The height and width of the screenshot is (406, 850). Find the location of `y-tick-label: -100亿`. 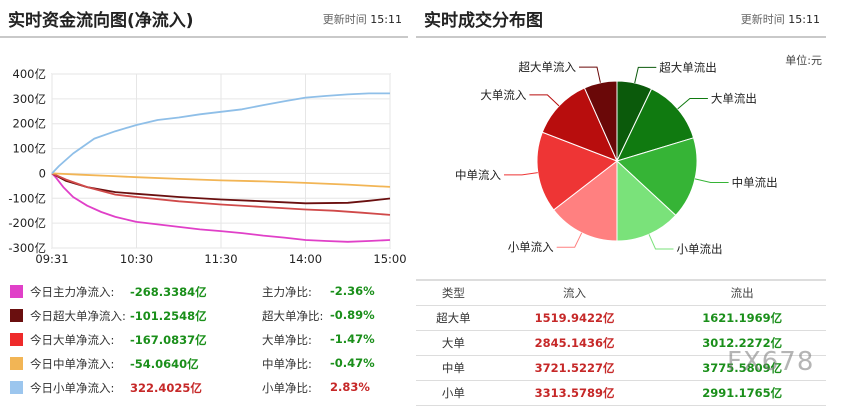

y-tick-label: -100亿 is located at coordinates (27, 198).